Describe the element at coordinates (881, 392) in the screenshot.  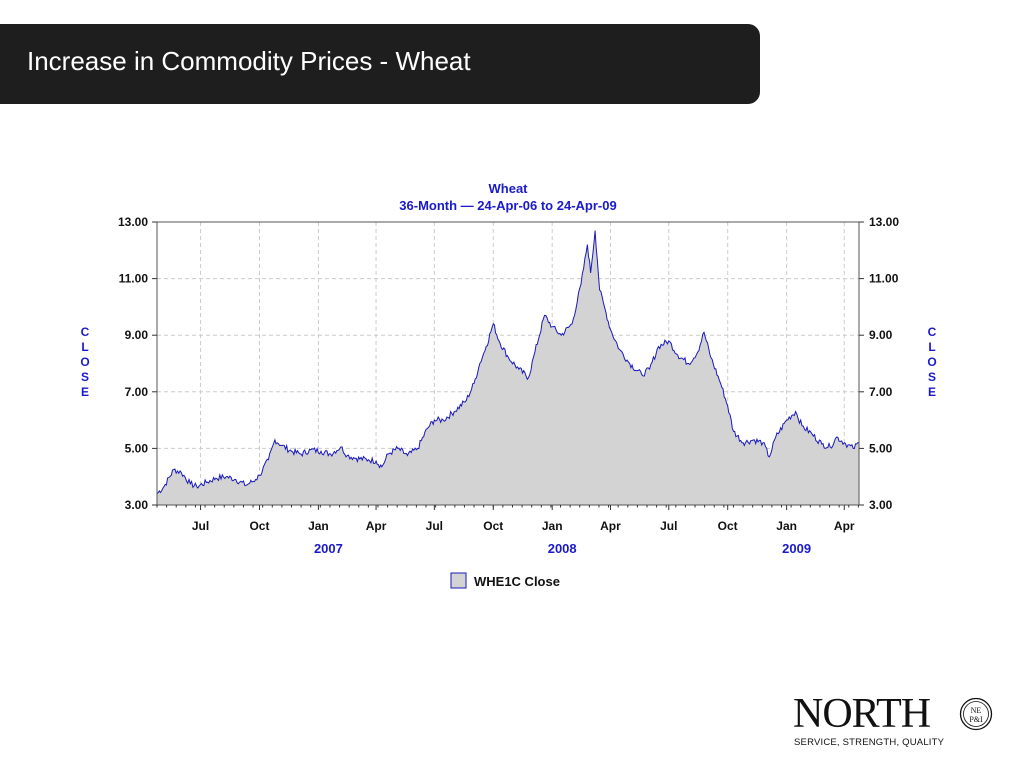
I see `y-tick-label-right: 7.00` at that location.